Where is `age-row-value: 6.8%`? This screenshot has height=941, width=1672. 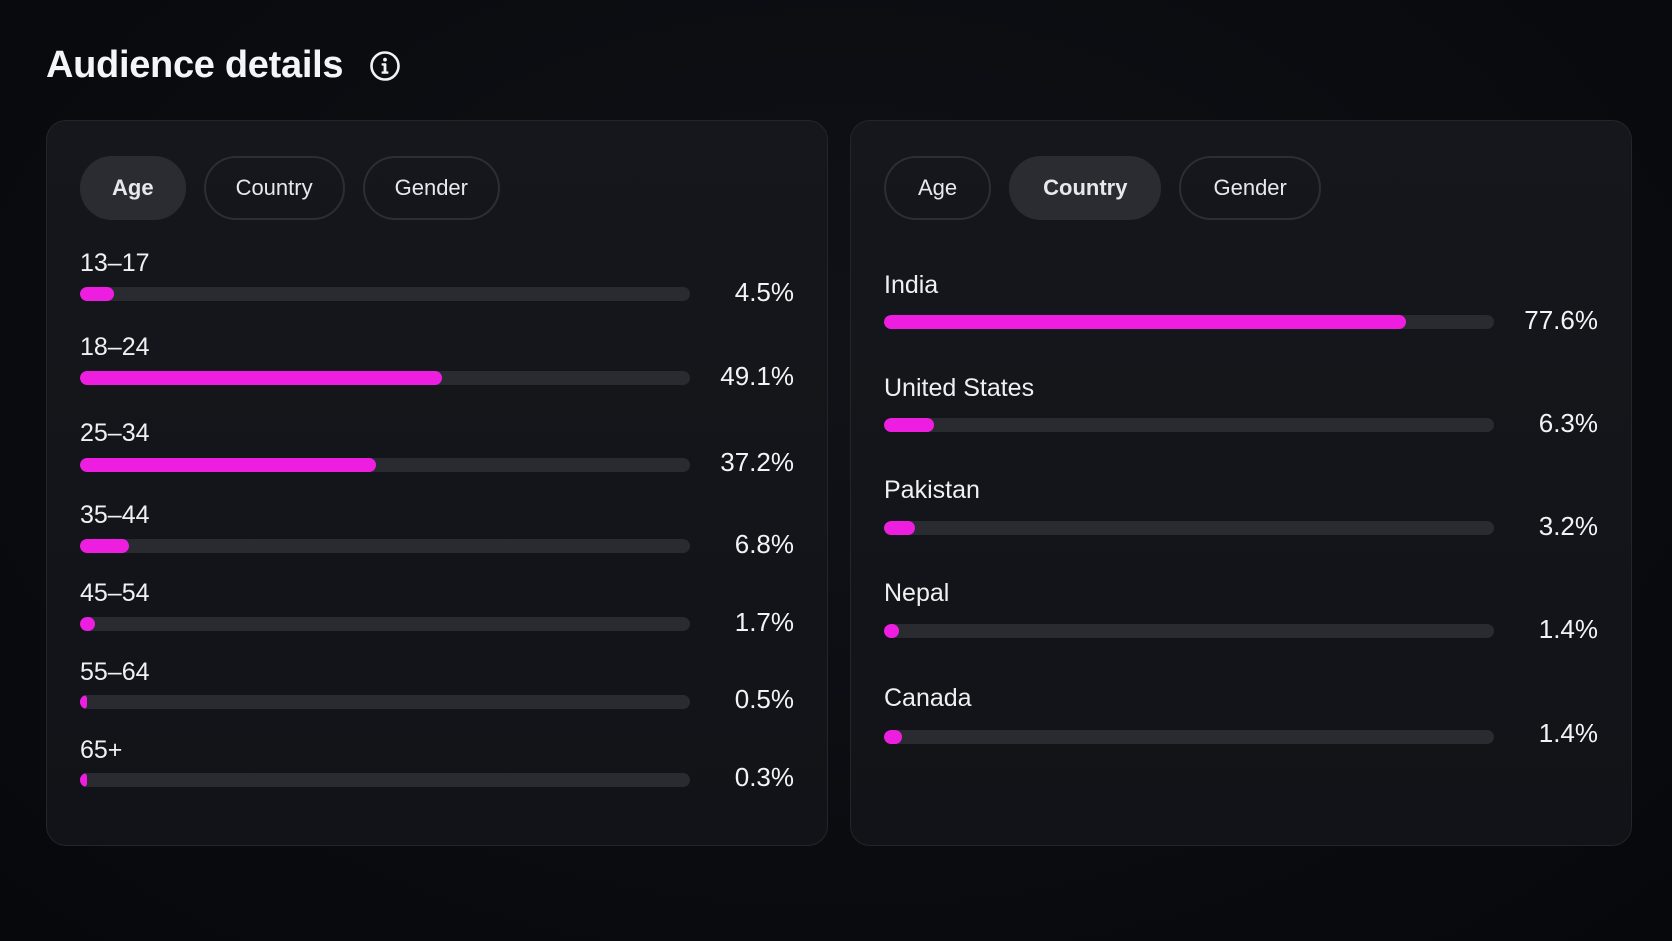 age-row-value: 6.8% is located at coordinates (764, 544).